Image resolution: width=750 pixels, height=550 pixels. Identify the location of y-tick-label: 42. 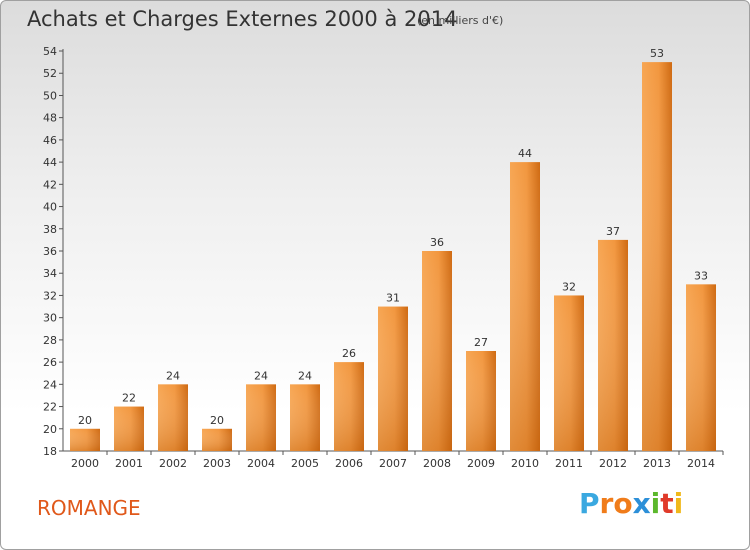
(50, 184).